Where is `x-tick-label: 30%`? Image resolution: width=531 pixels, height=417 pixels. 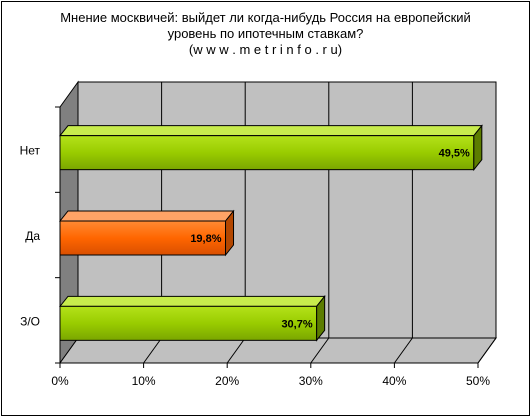 x-tick-label: 30% is located at coordinates (311, 381).